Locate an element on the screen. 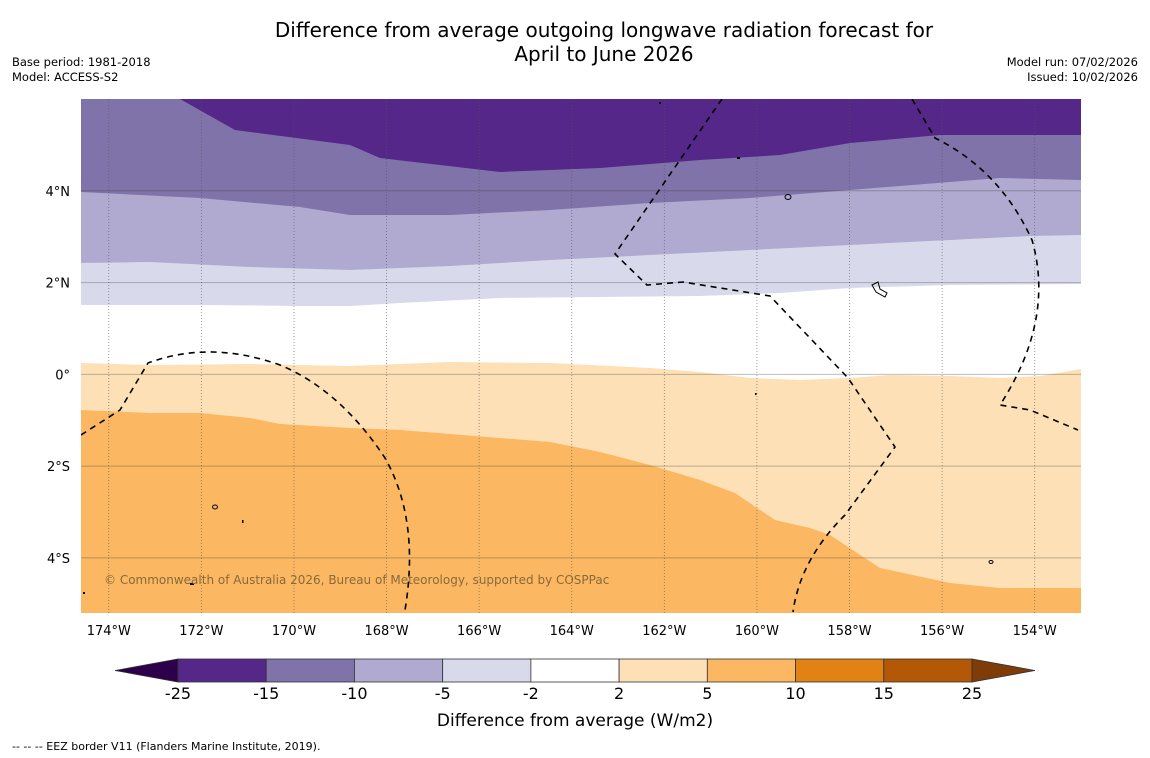 This screenshot has height=758, width=1150. longitude-tick-label: 166°W is located at coordinates (479, 631).